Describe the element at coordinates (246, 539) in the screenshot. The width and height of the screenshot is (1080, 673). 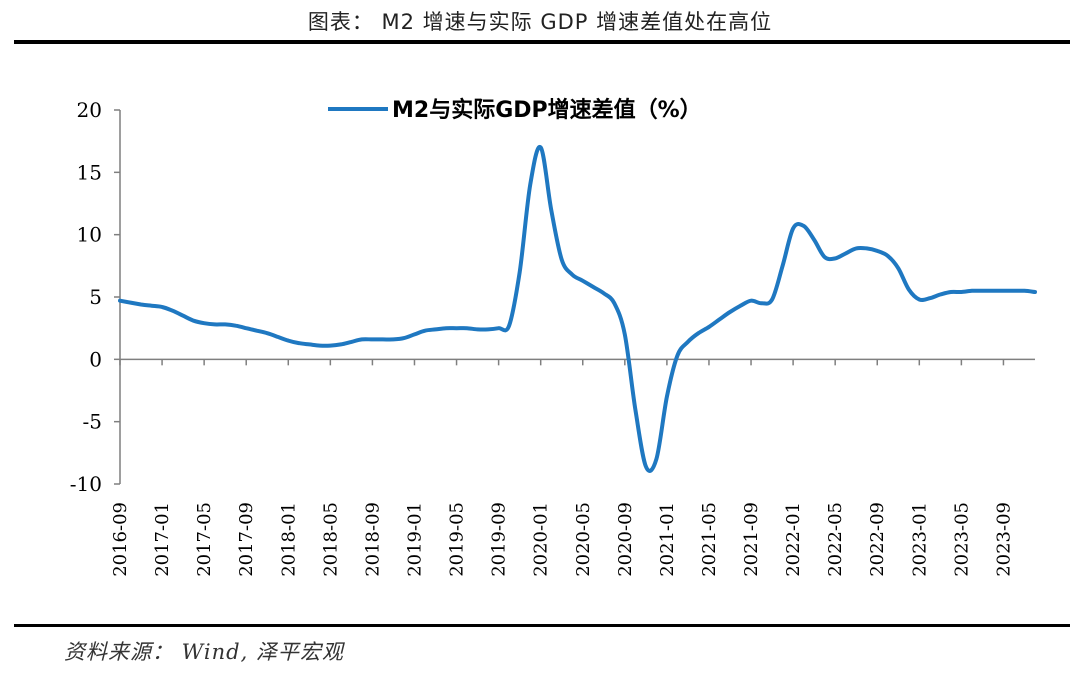
I see `x-tick-label: 2017-09` at that location.